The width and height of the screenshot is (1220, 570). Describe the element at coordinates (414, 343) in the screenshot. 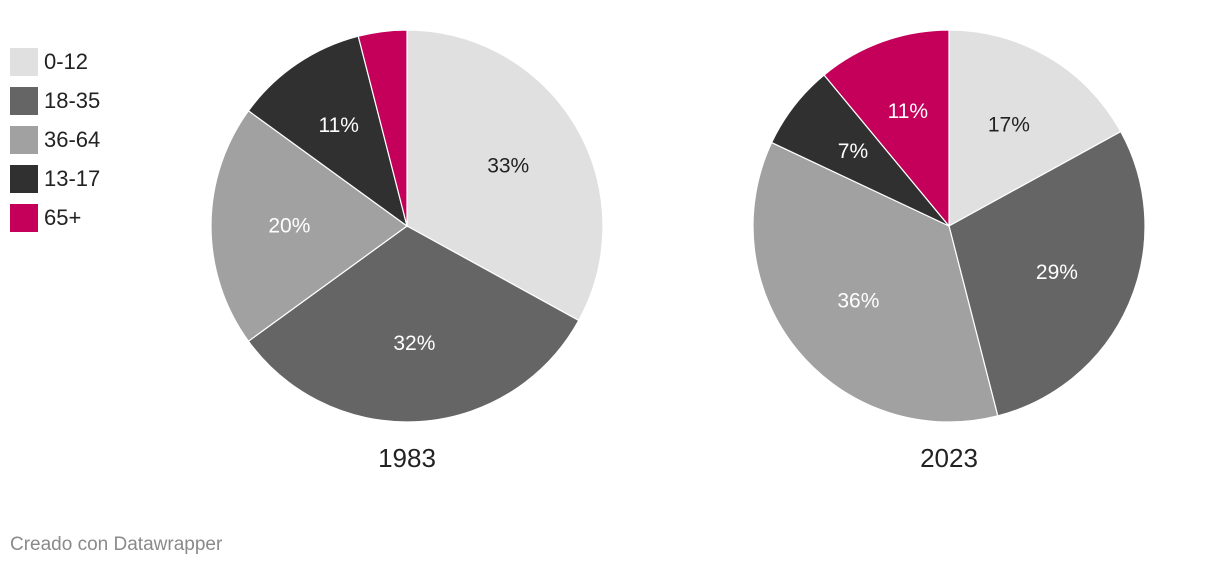

I see `pie-data-label: 32%` at that location.